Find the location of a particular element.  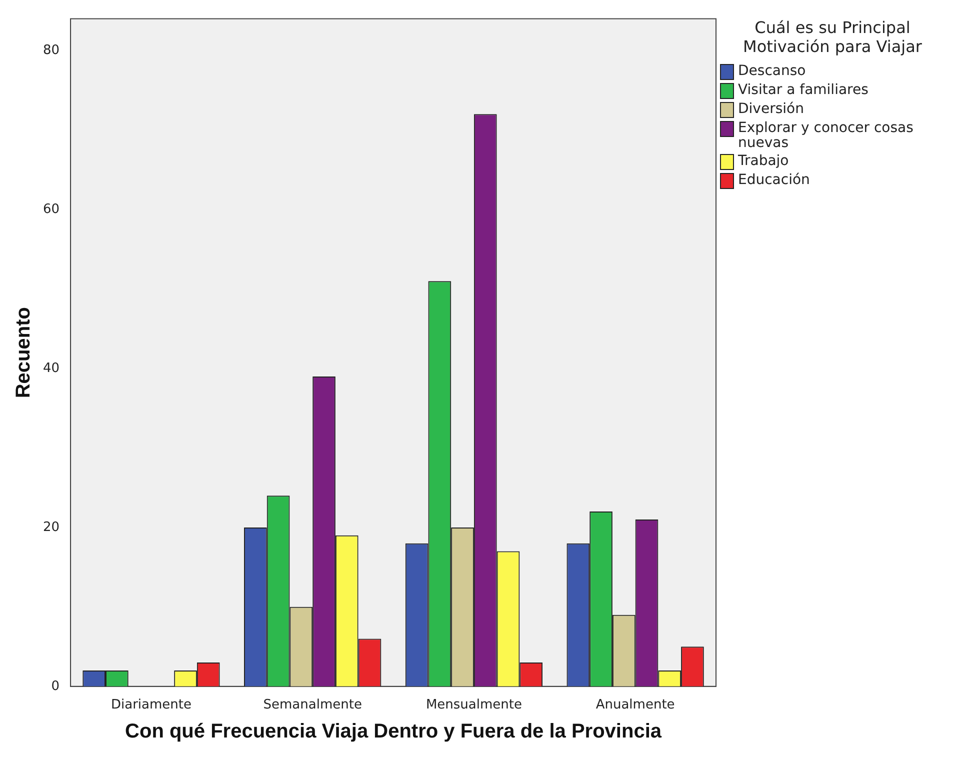

legend-label: Educación is located at coordinates (774, 180).